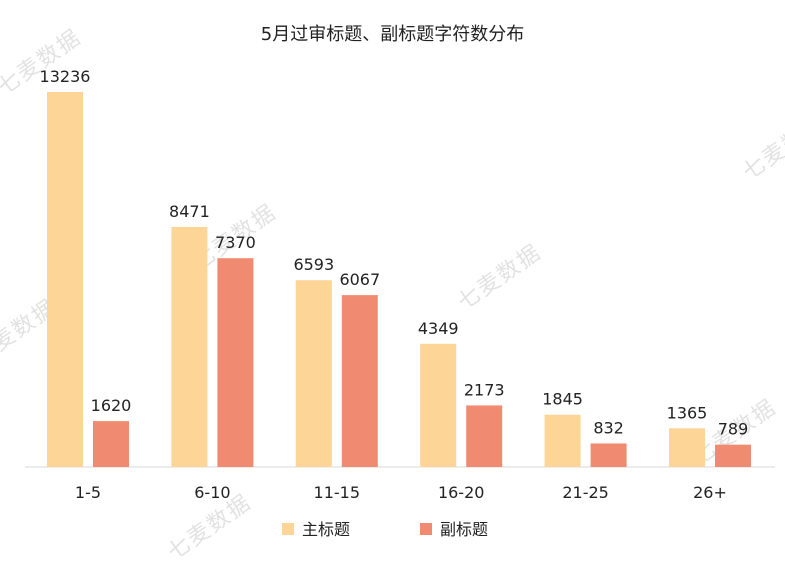  What do you see at coordinates (484, 389) in the screenshot?
I see `data-label: 2173` at bounding box center [484, 389].